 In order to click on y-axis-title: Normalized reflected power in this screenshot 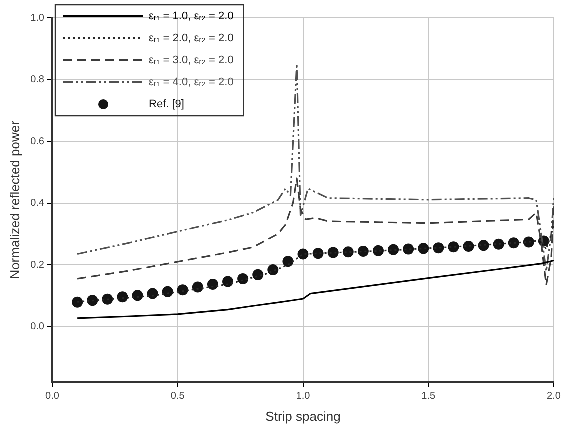, I will do `click(14, 200)`.